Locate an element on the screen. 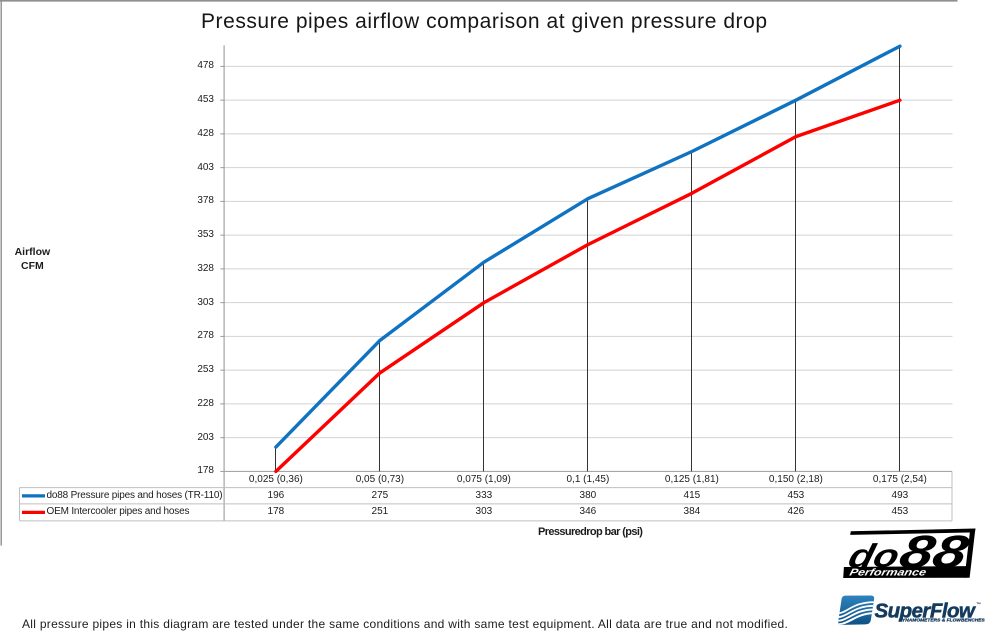 The width and height of the screenshot is (1000, 643). svg-text: do is located at coordinates (874, 555).